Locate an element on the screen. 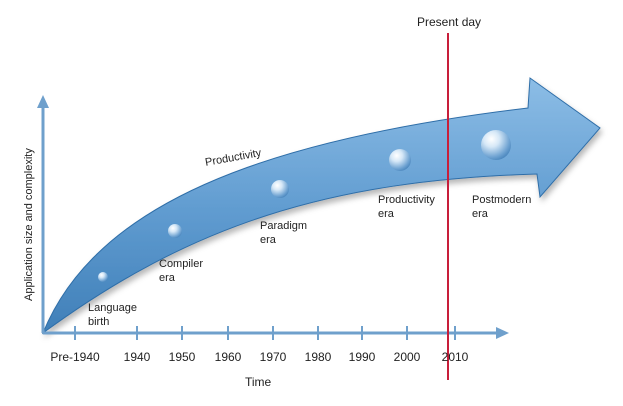 The height and width of the screenshot is (406, 623). x-tick-label: 1950 is located at coordinates (182, 357).